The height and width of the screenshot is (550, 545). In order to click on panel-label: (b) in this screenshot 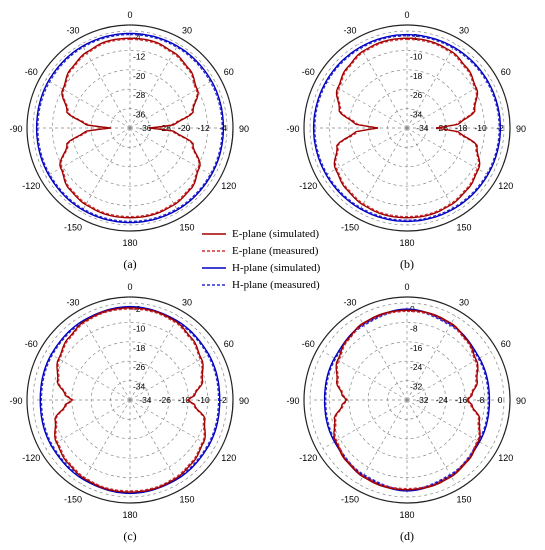, I will do `click(407, 264)`.